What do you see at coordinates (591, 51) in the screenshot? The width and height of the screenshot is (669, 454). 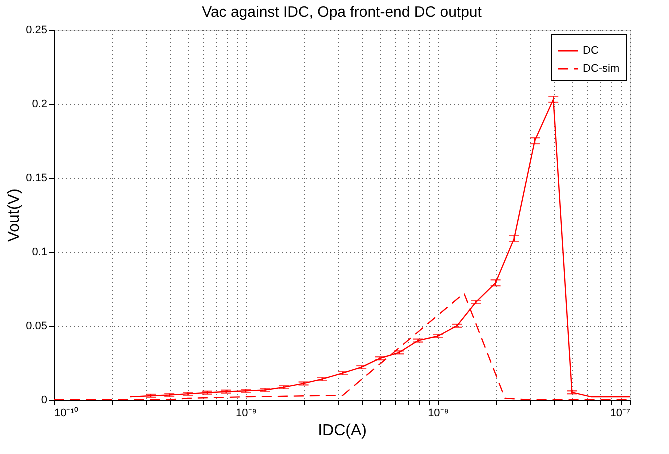 I see `legend-label: DC` at bounding box center [591, 51].